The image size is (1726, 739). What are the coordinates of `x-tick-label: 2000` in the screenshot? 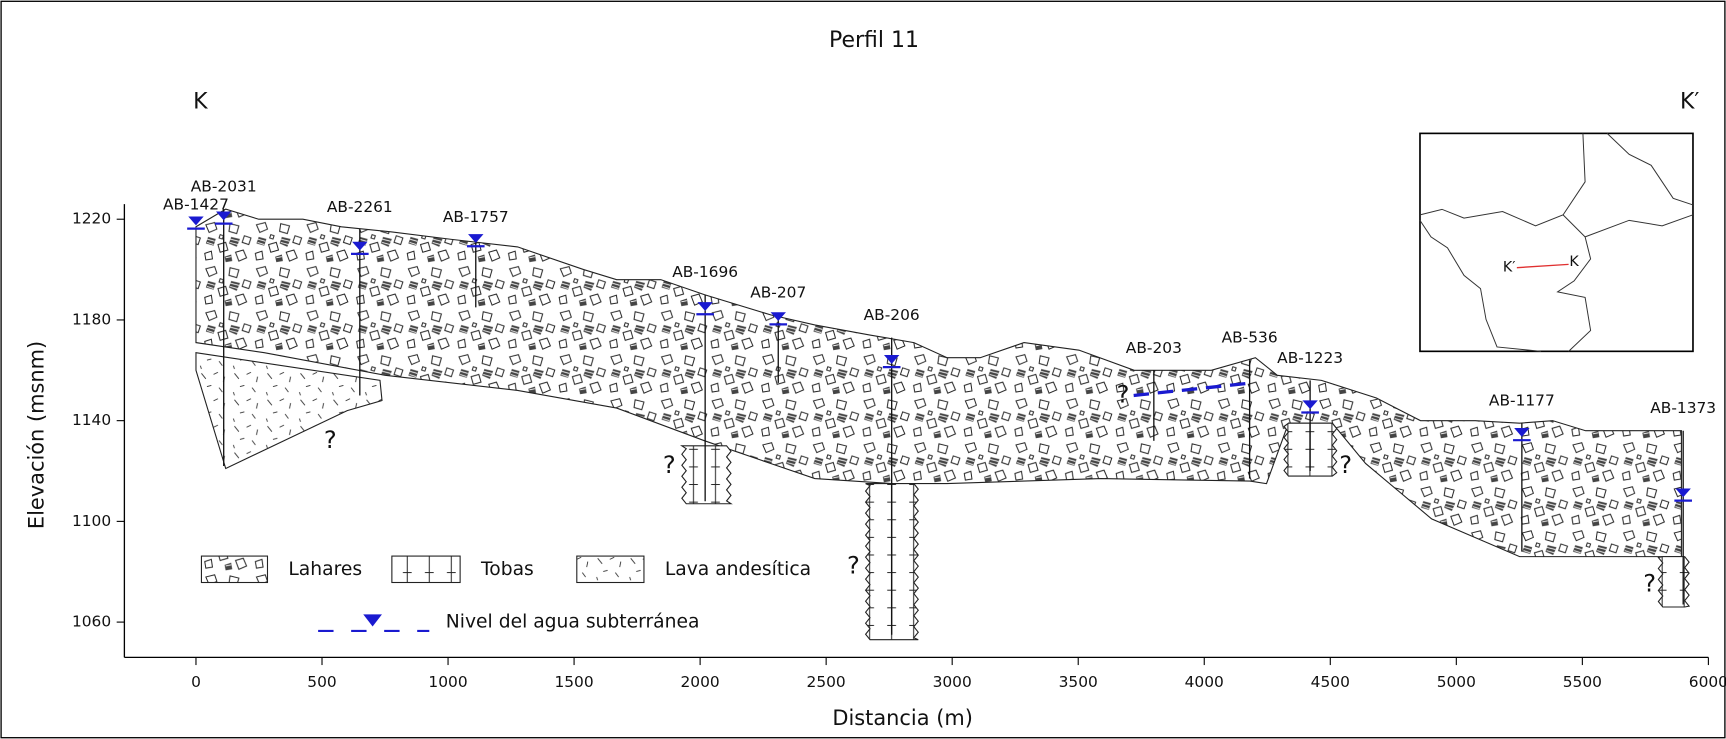 It's located at (700, 682).